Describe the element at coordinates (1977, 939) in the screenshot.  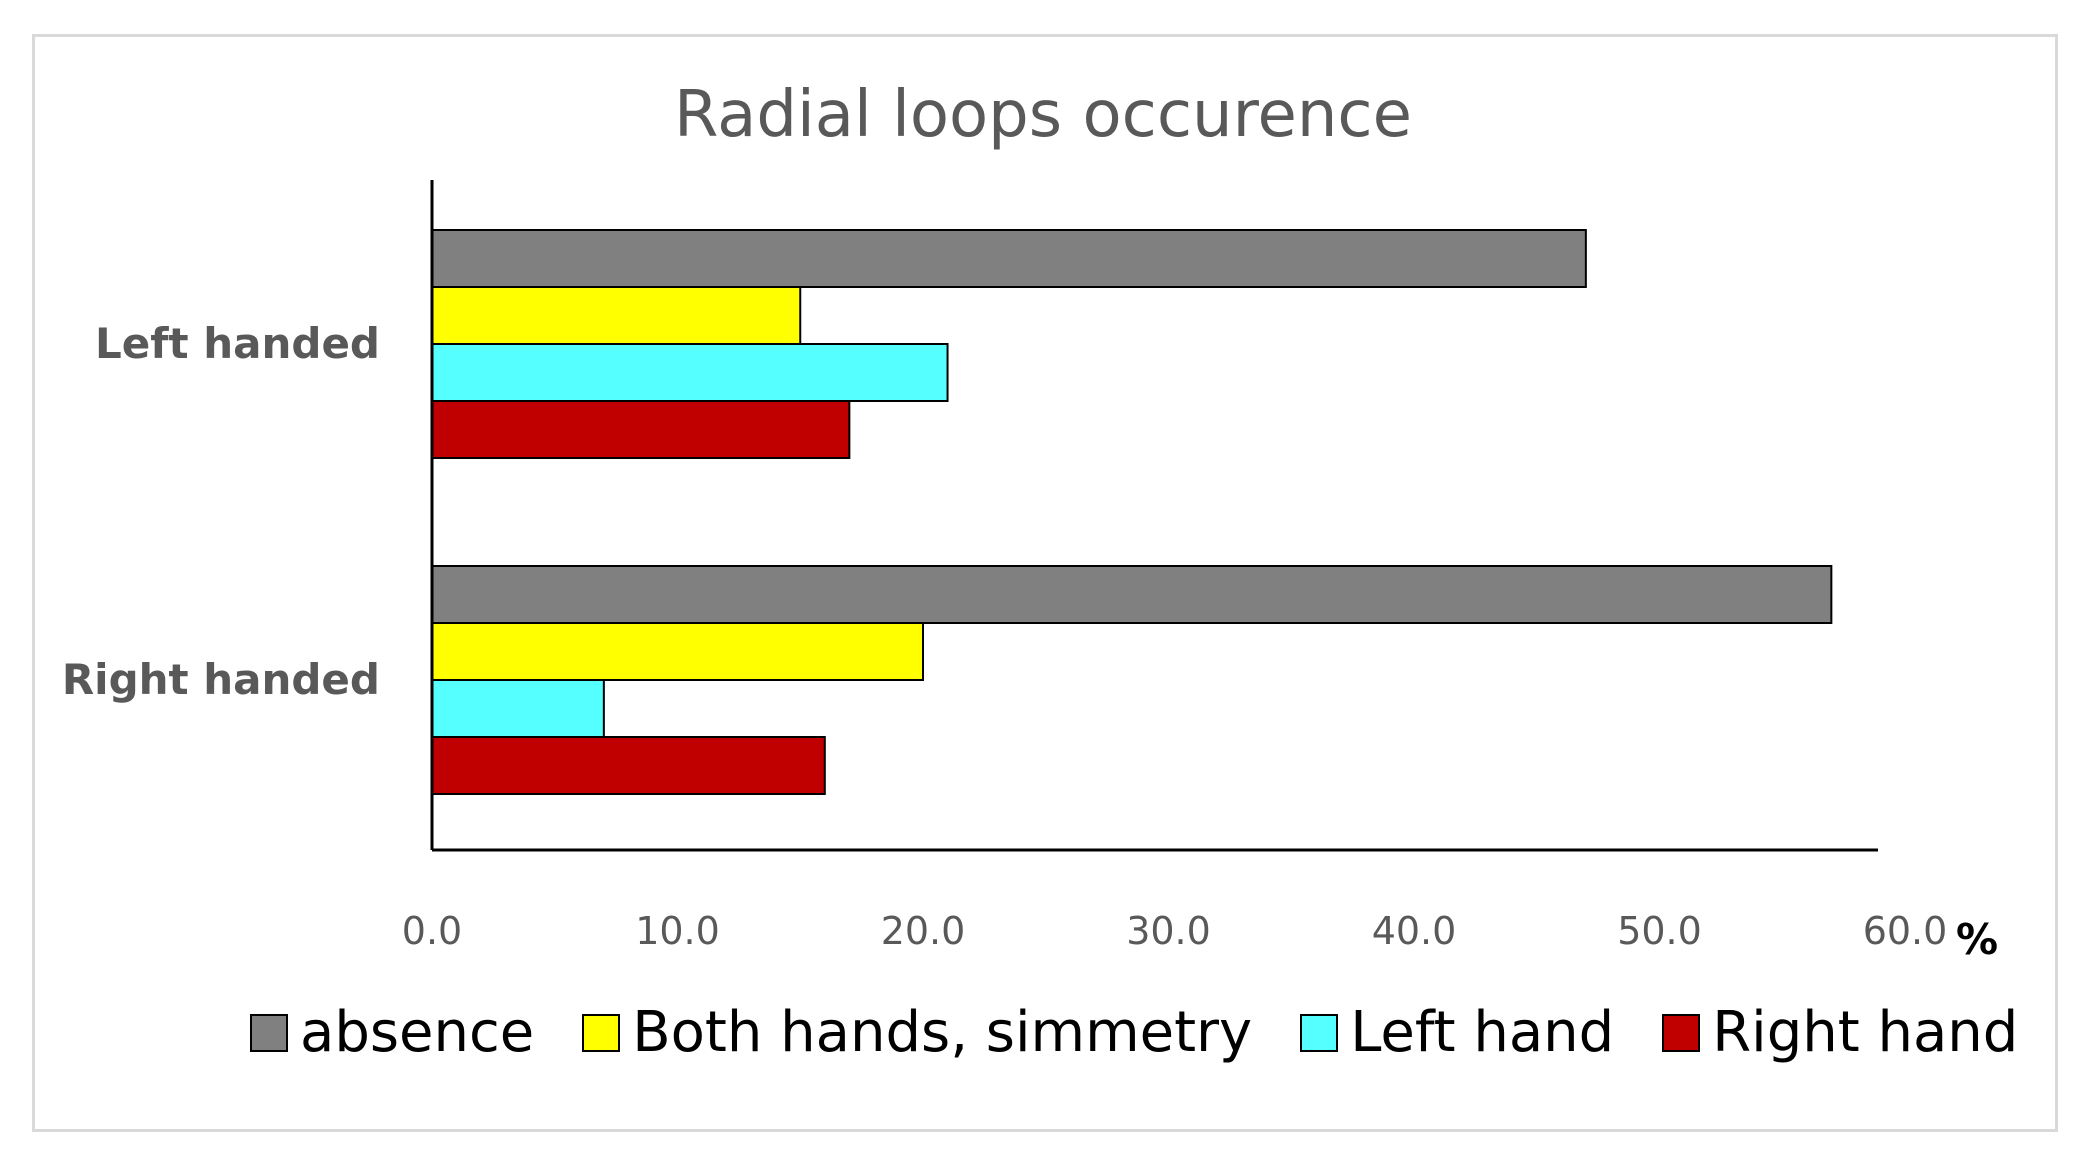
I see `x-axis-unit: %` at that location.